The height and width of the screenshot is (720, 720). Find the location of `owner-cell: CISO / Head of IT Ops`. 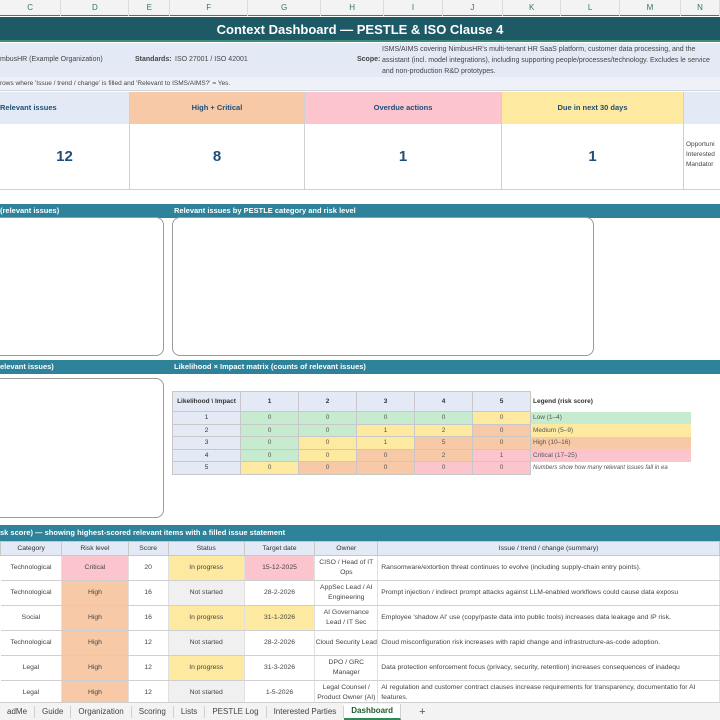

owner-cell: CISO / Head of IT Ops is located at coordinates (346, 568).